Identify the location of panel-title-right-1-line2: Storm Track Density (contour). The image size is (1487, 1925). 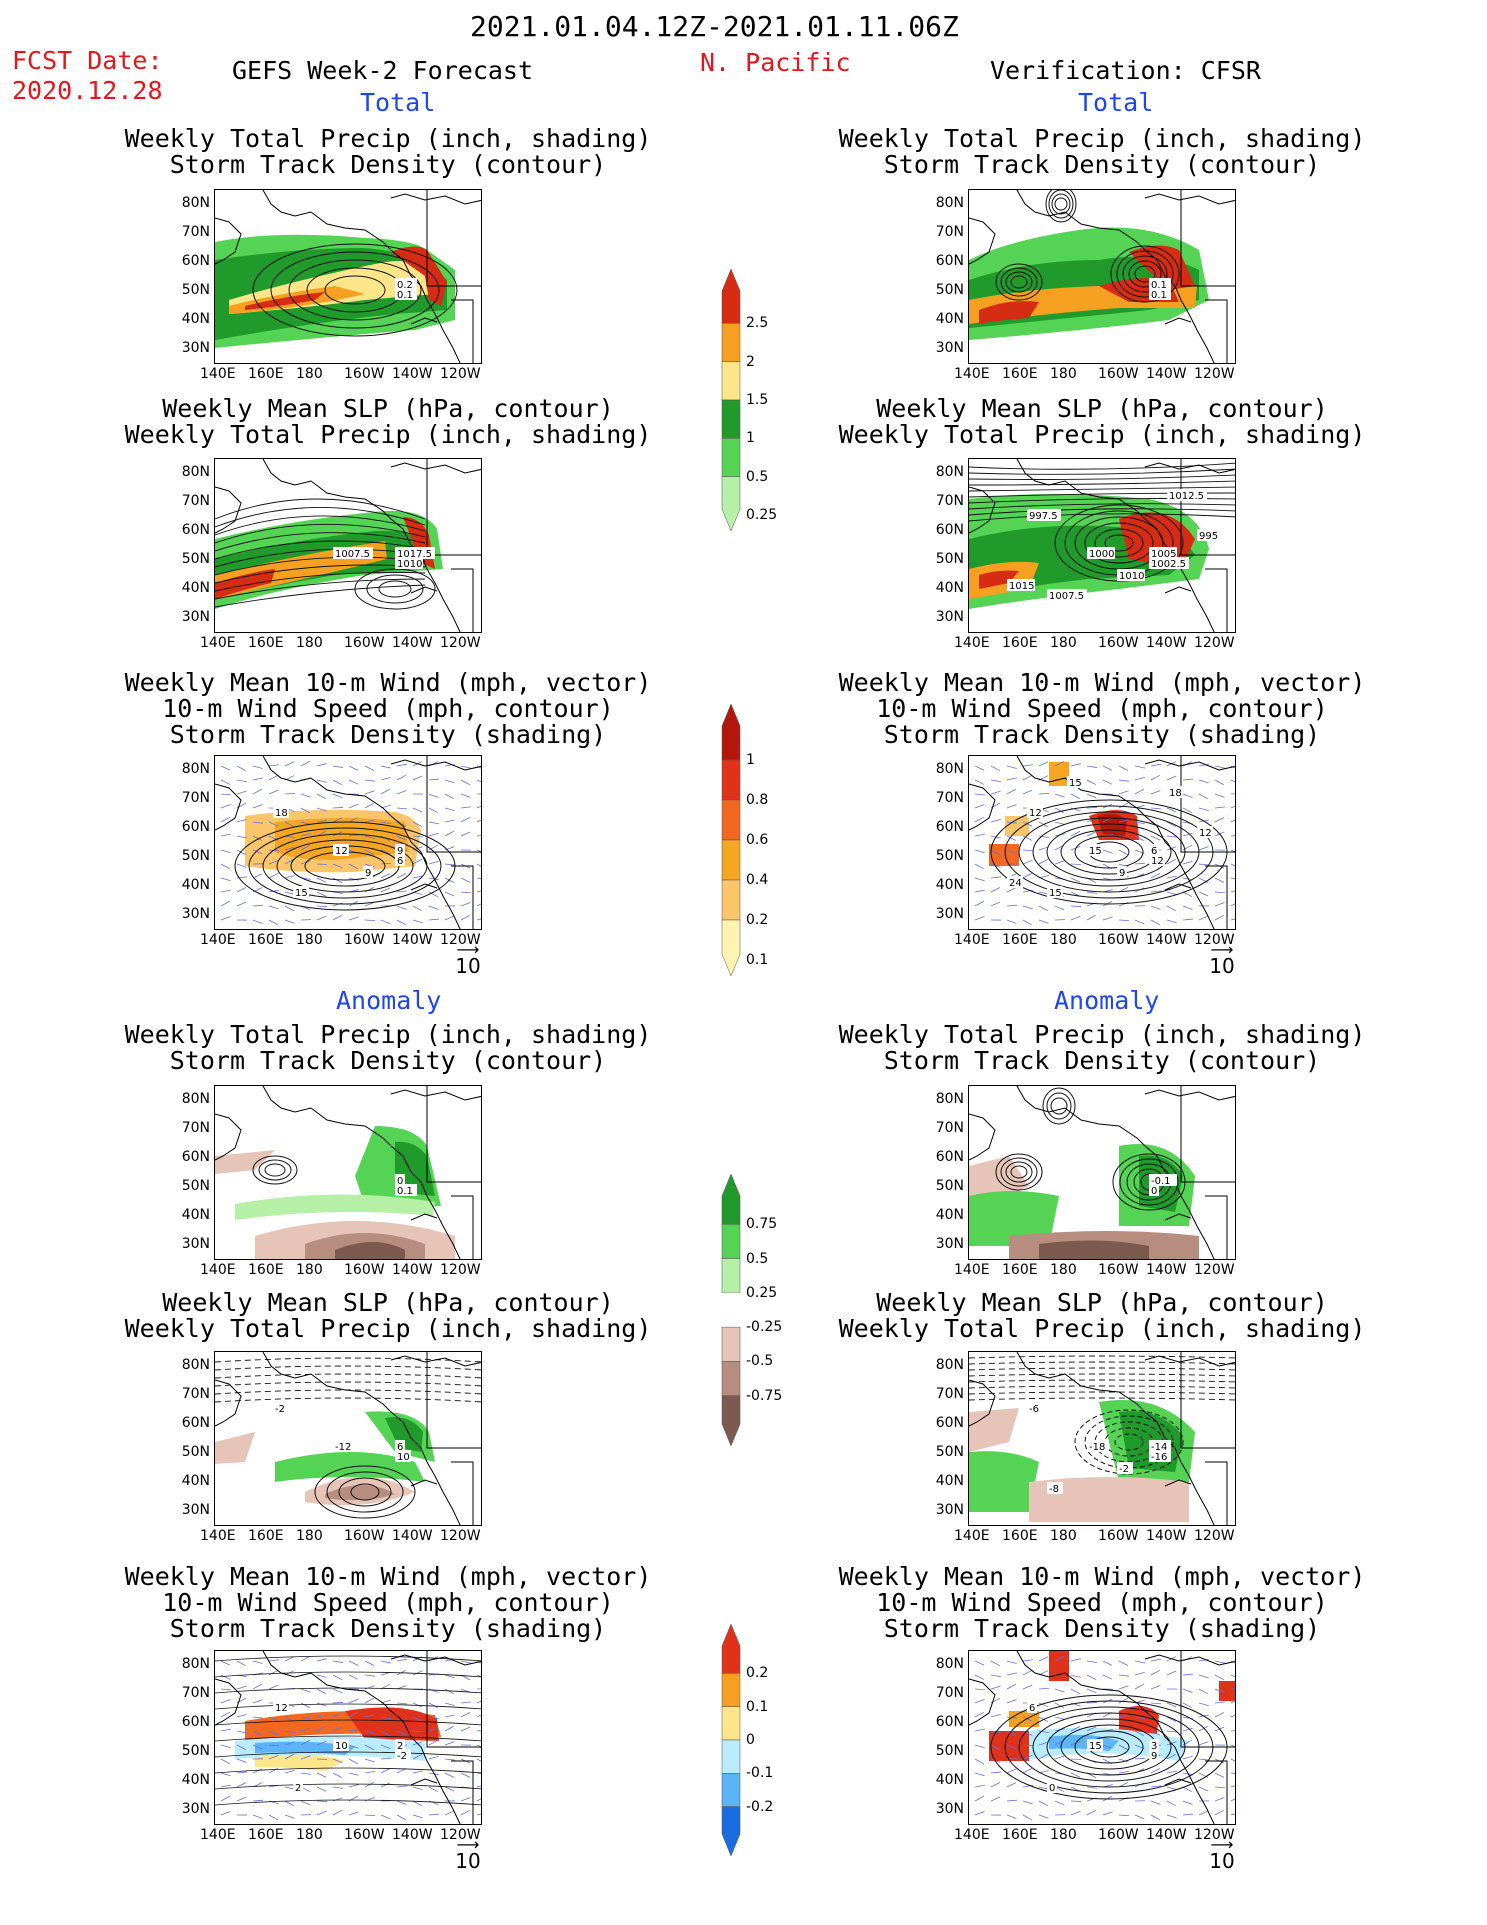
(1102, 164).